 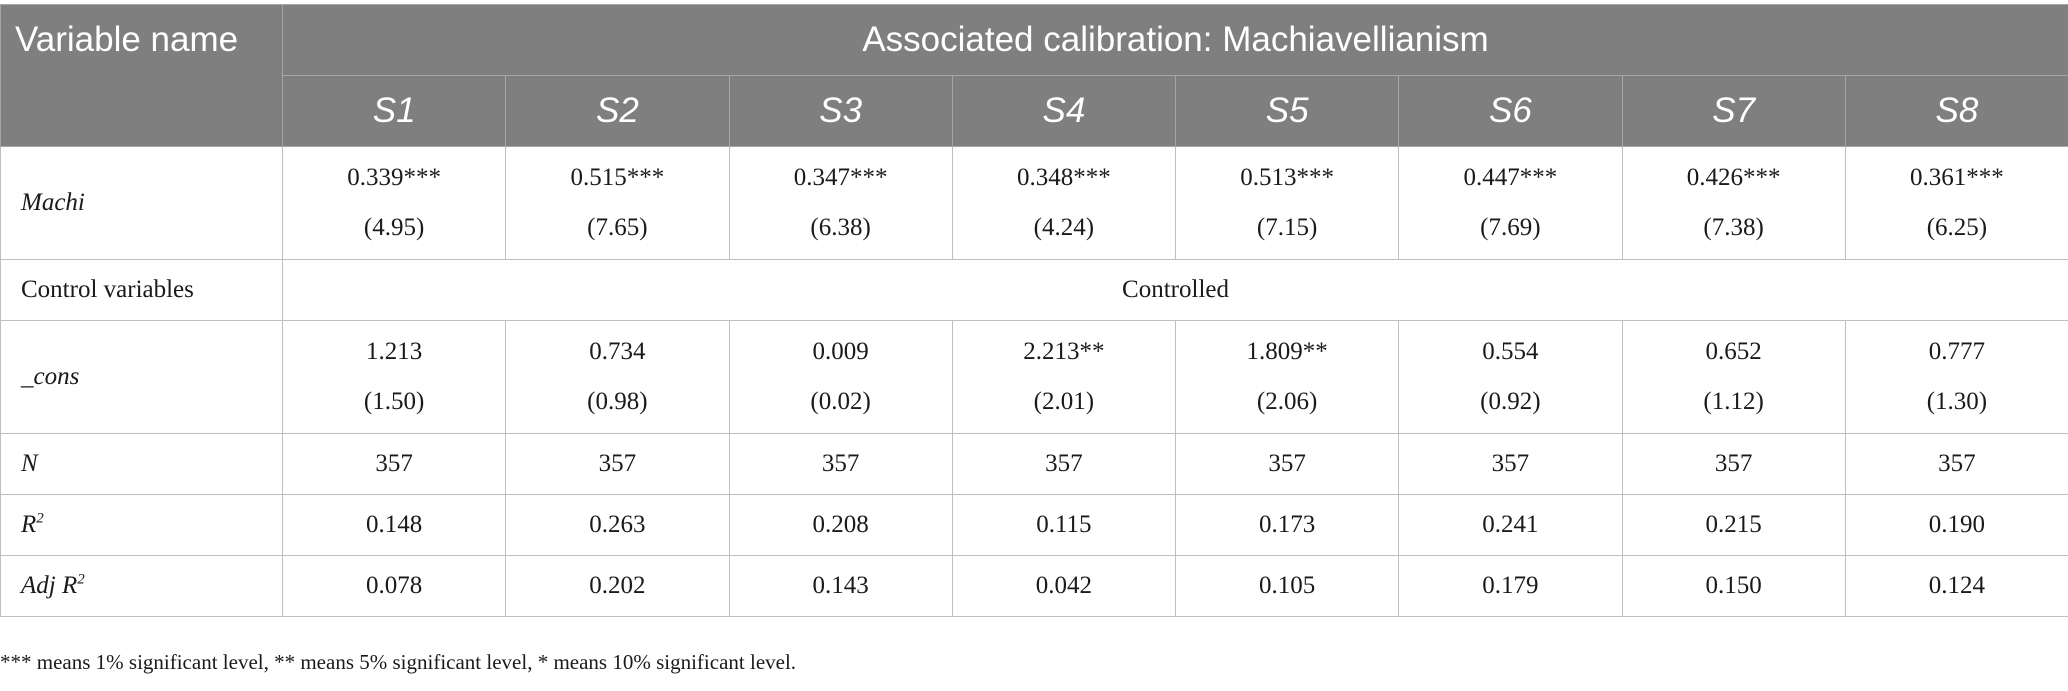 I want to click on coef-value: 0.515***, so click(x=617, y=177).